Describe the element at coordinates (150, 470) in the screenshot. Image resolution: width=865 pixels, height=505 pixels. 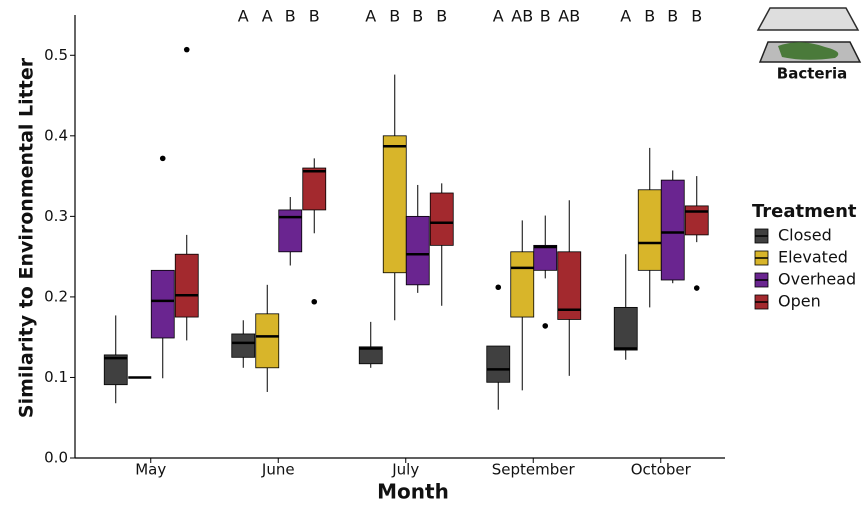
I see `x-tick-label: May` at that location.